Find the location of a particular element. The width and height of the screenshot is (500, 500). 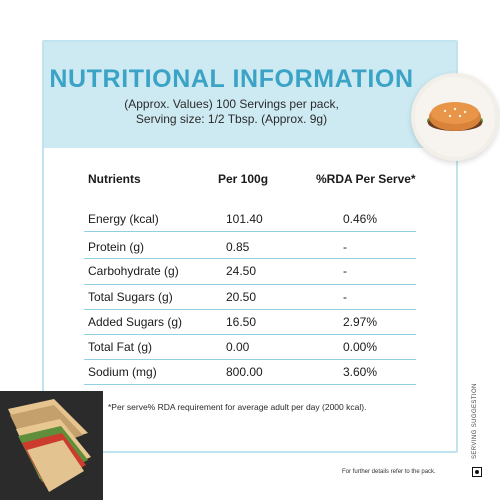

rda-value: 0.00% is located at coordinates (360, 347).